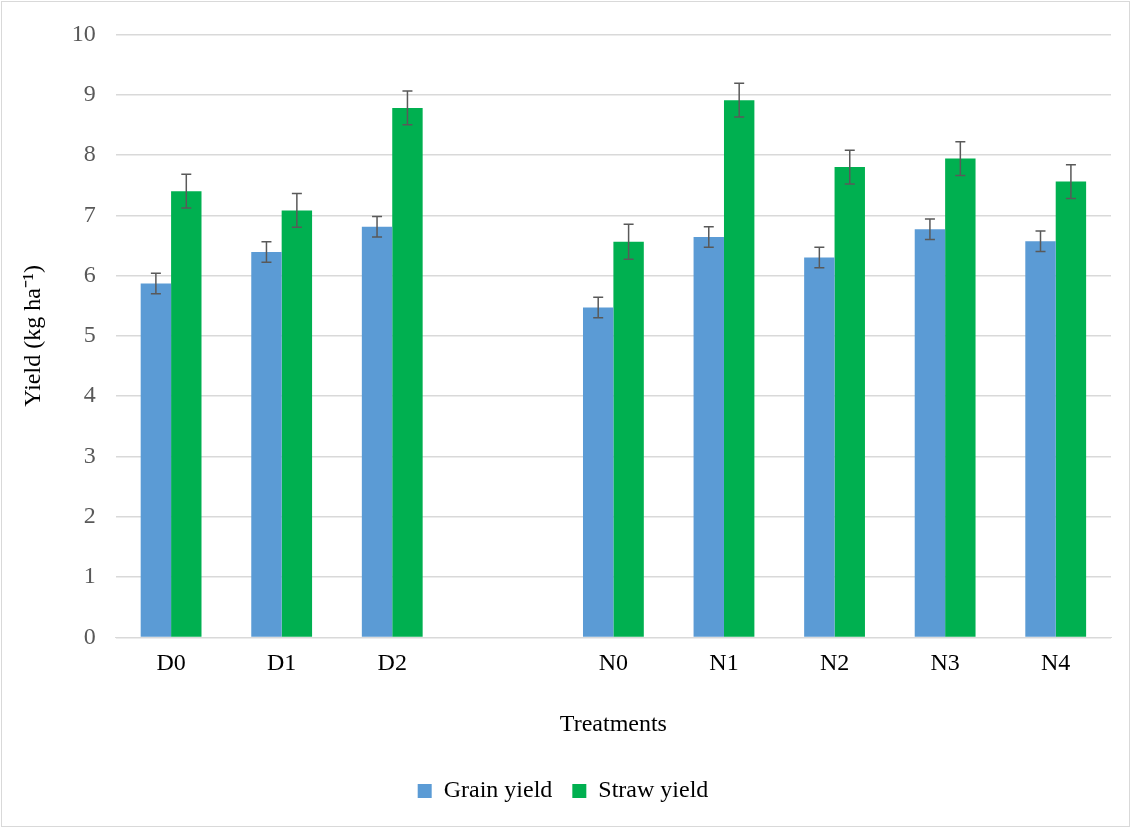 The height and width of the screenshot is (828, 1131). Describe the element at coordinates (392, 662) in the screenshot. I see `x-tick-label: D2` at that location.